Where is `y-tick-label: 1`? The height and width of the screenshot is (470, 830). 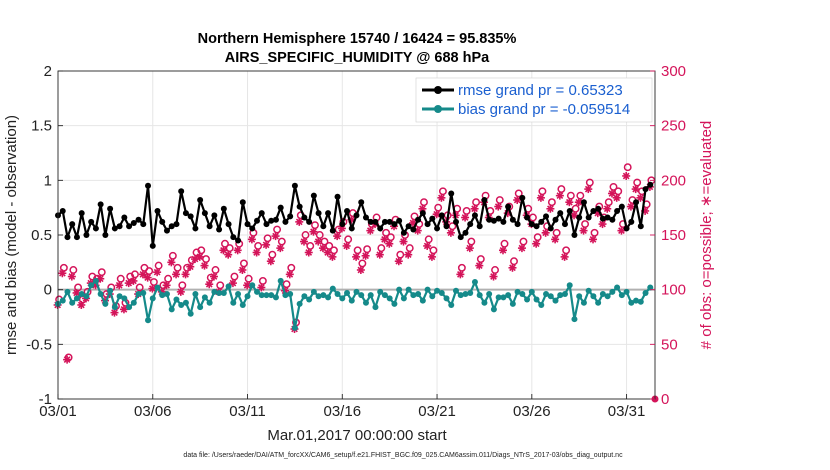
y-tick-label: 1 is located at coordinates (48, 180).